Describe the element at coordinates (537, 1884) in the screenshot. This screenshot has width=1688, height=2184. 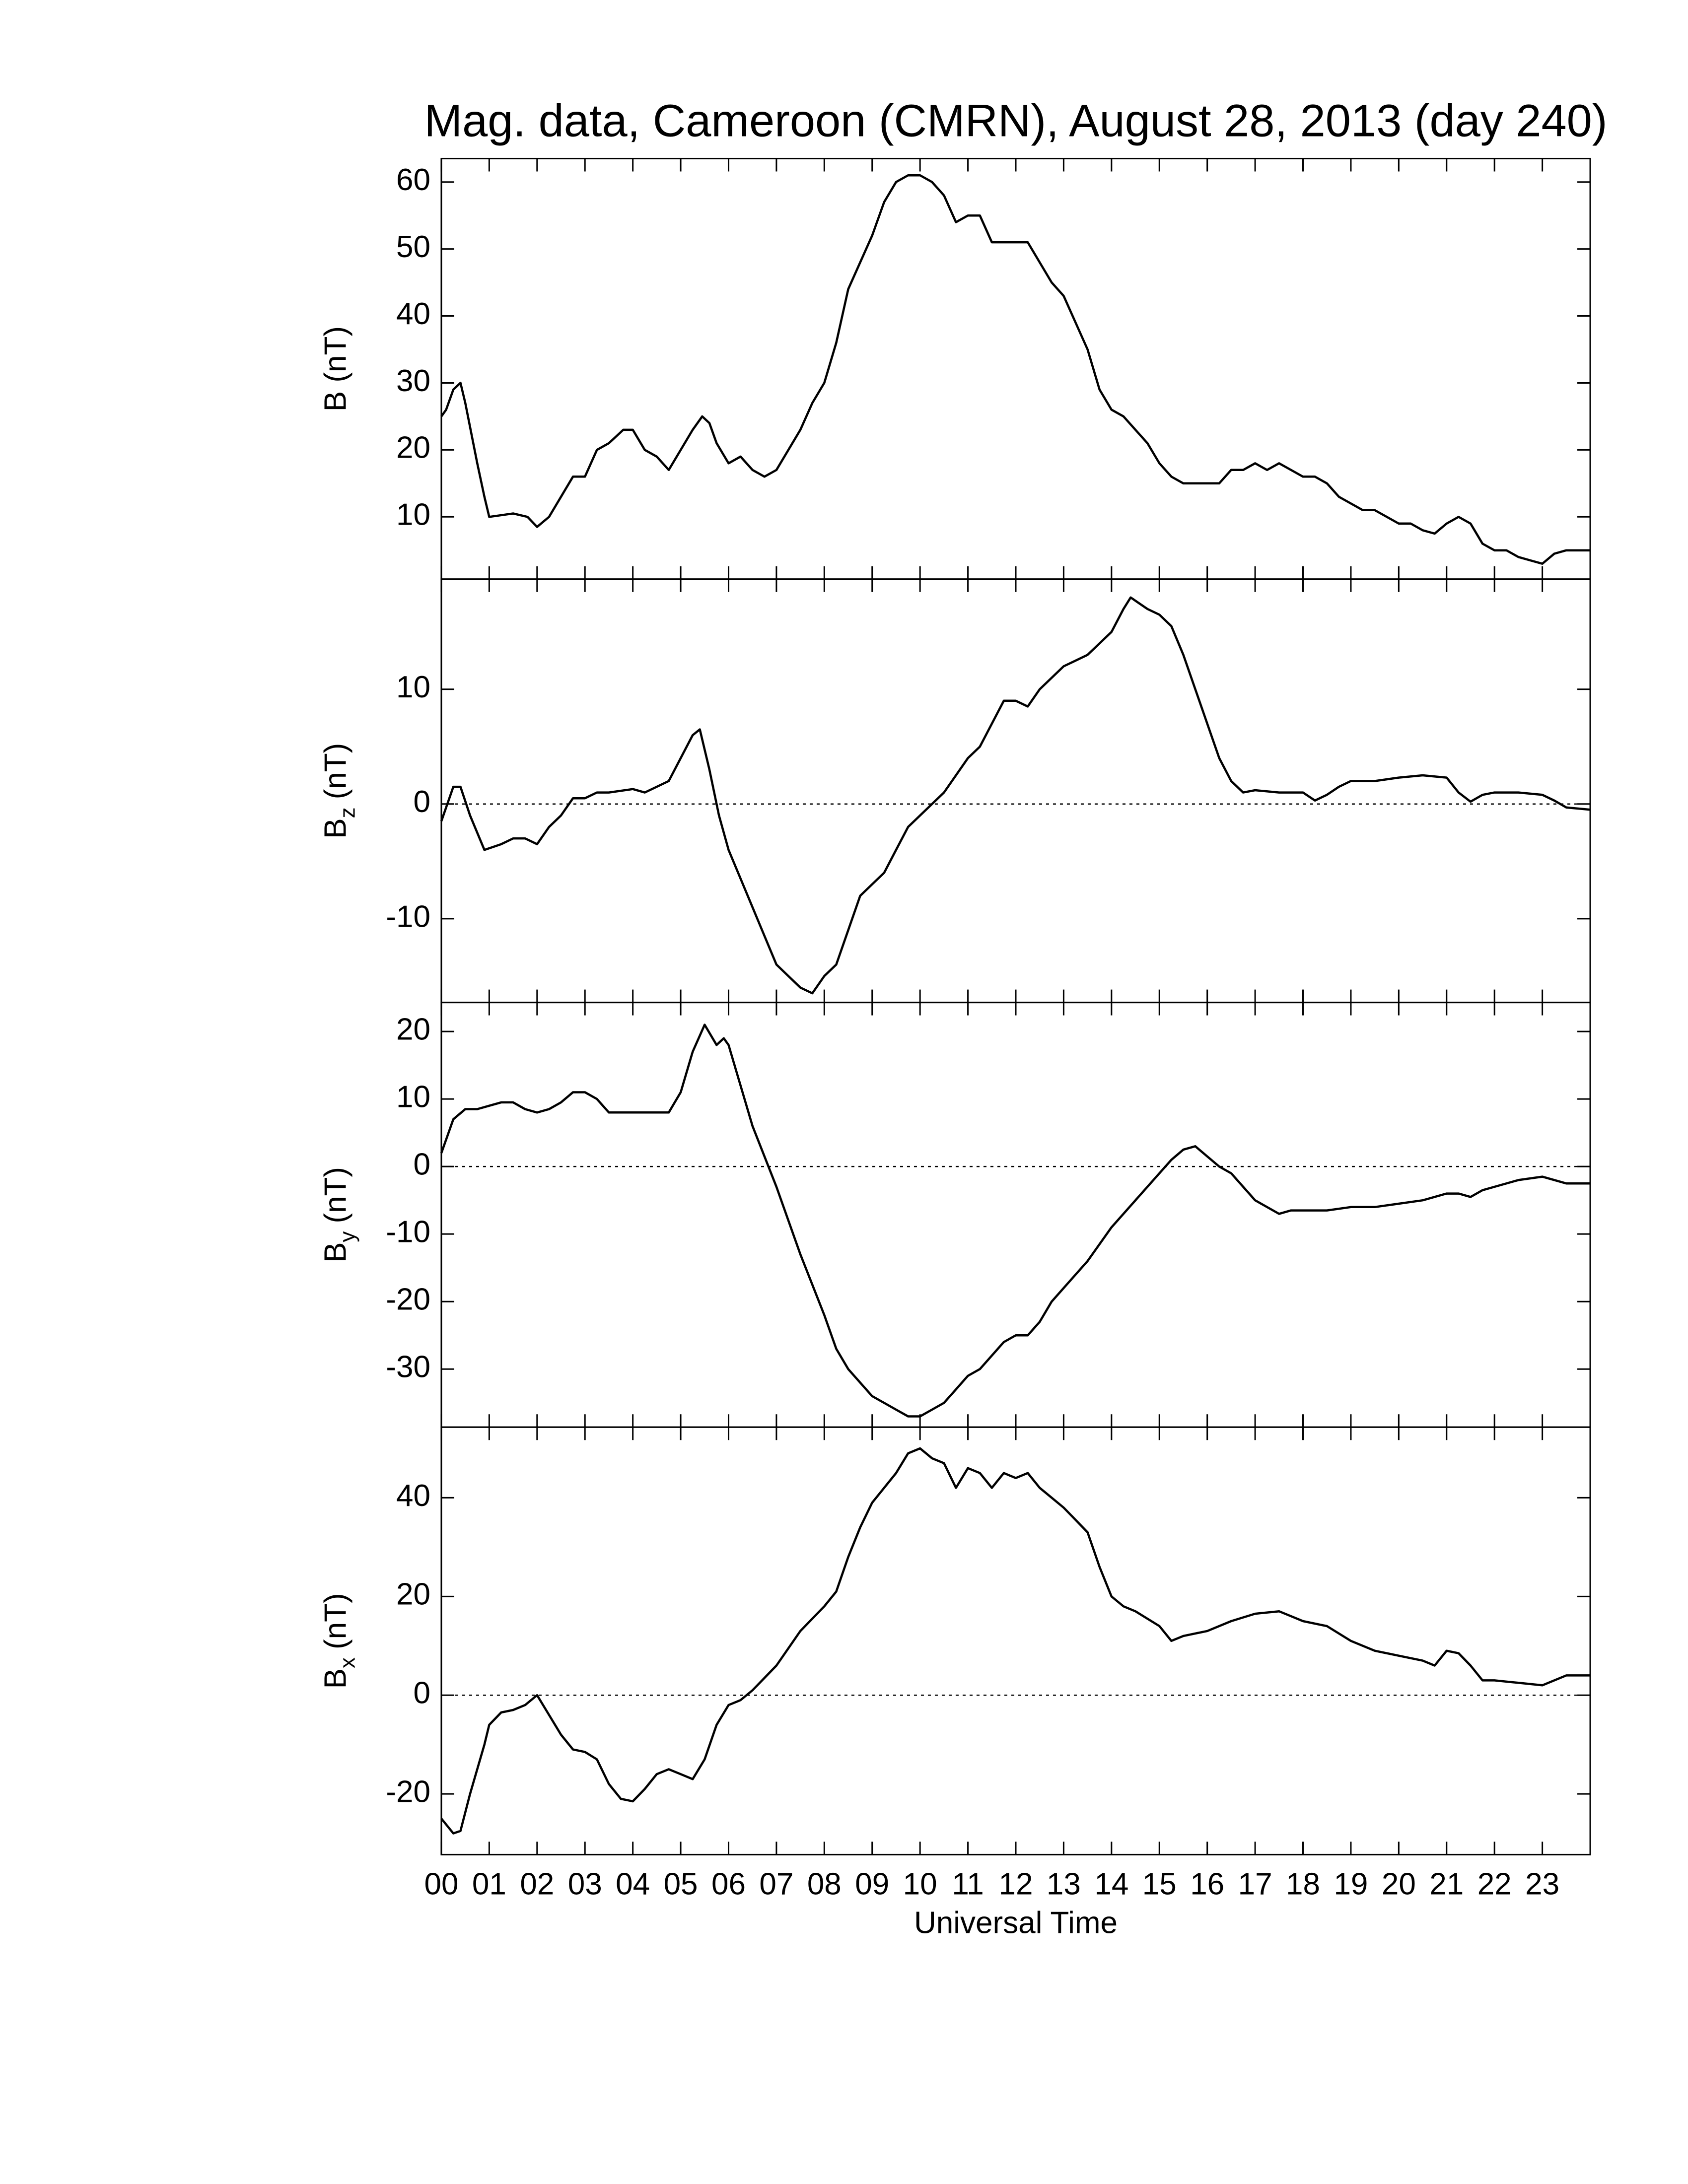
I see `x-tick-label: 02` at that location.